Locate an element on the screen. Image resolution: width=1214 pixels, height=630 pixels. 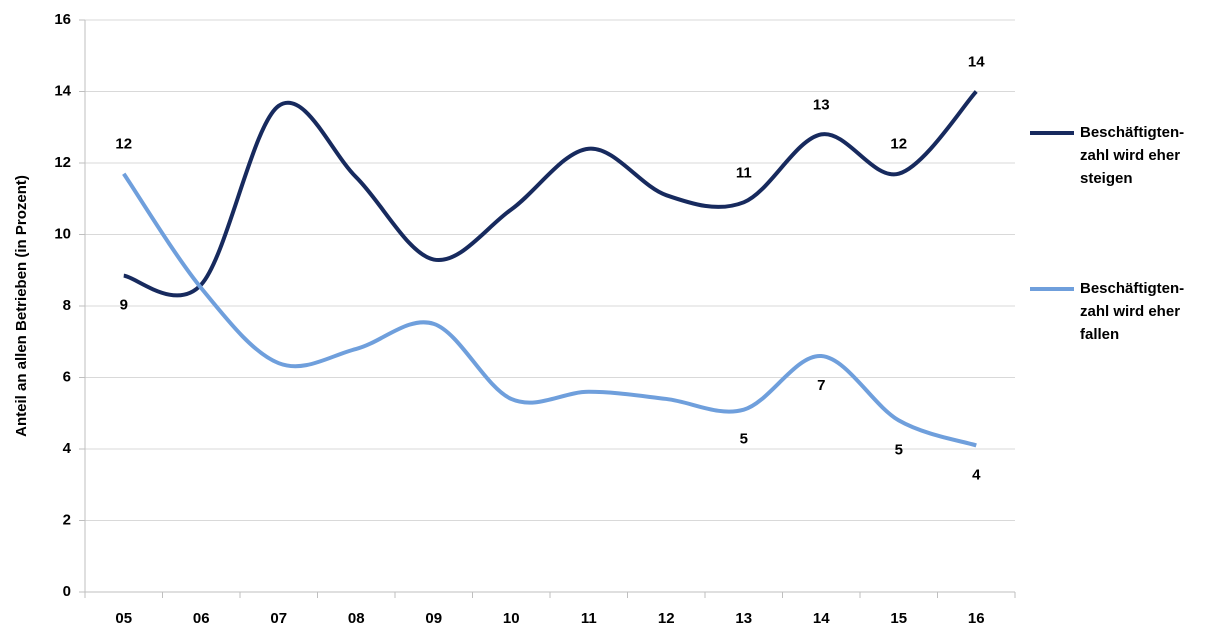
y-tick-label: 4 is located at coordinates (67, 448).